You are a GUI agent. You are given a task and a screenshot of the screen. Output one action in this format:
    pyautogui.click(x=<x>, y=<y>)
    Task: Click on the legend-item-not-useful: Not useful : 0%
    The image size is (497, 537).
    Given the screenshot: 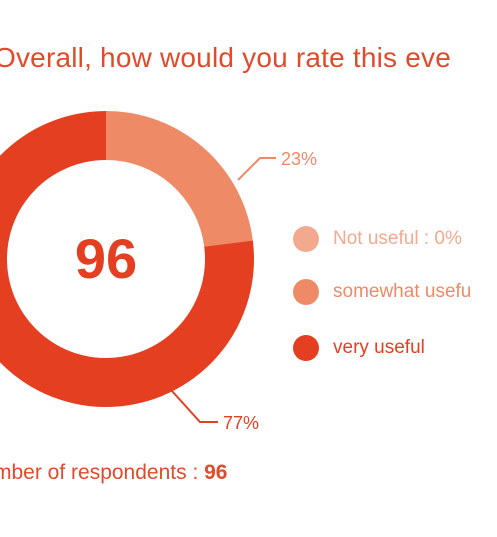 What is the action you would take?
    pyautogui.click(x=377, y=239)
    